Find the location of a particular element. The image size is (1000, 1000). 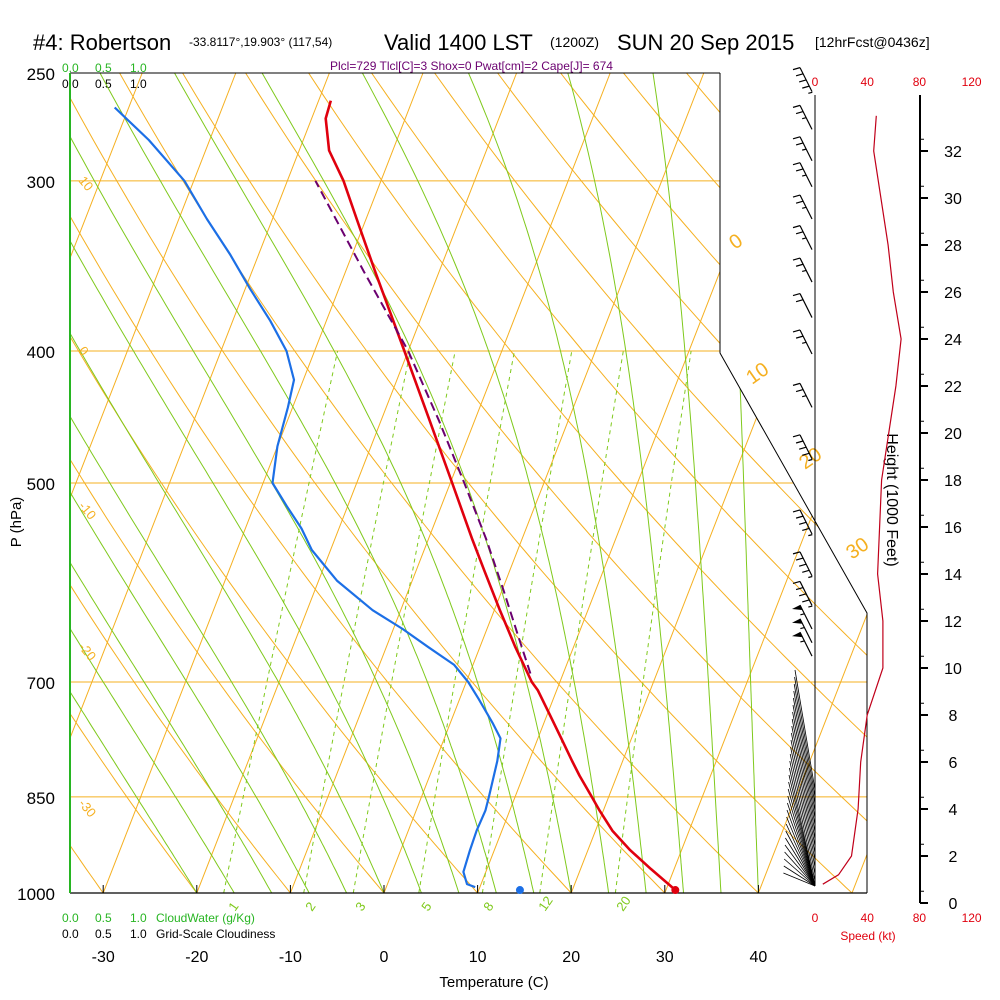

height-tick-label: 22 is located at coordinates (953, 387).